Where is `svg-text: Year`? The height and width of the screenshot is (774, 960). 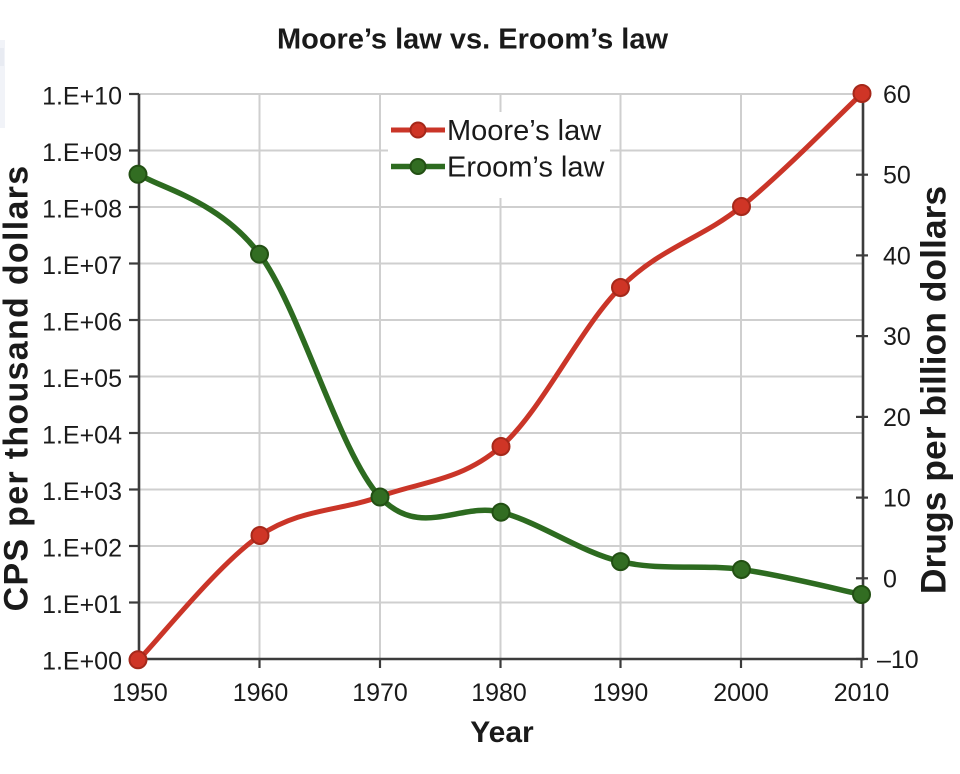 svg-text: Year is located at coordinates (502, 732).